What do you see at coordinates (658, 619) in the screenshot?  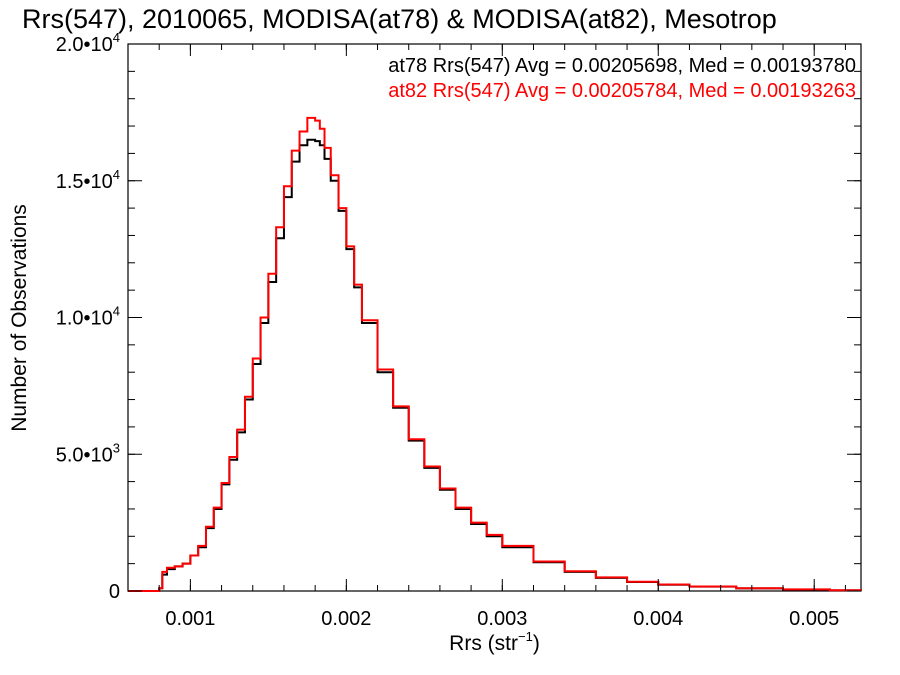 I see `x-tick-label-3: 0.004` at bounding box center [658, 619].